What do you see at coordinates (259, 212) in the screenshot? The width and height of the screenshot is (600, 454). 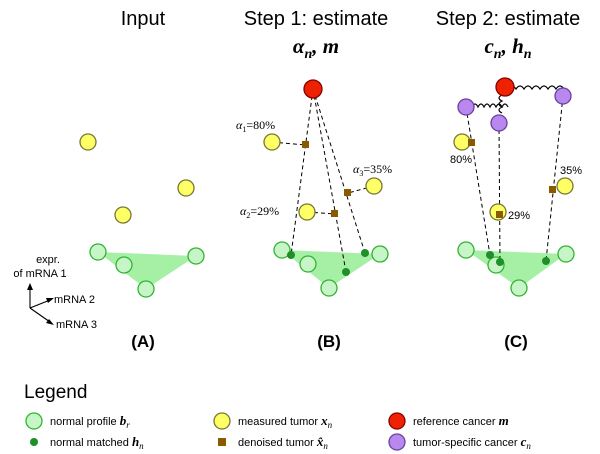 I see `panel-b-alpha2: α2=29%` at bounding box center [259, 212].